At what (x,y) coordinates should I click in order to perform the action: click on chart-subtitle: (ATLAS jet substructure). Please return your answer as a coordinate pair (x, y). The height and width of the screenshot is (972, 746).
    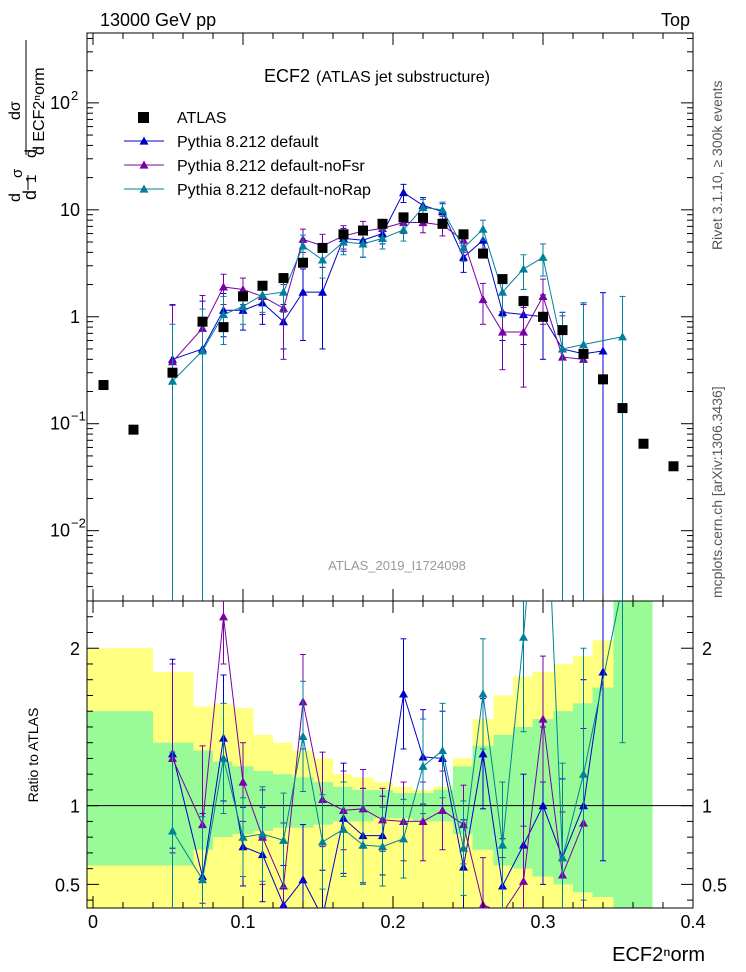
    Looking at the image, I should click on (403, 77).